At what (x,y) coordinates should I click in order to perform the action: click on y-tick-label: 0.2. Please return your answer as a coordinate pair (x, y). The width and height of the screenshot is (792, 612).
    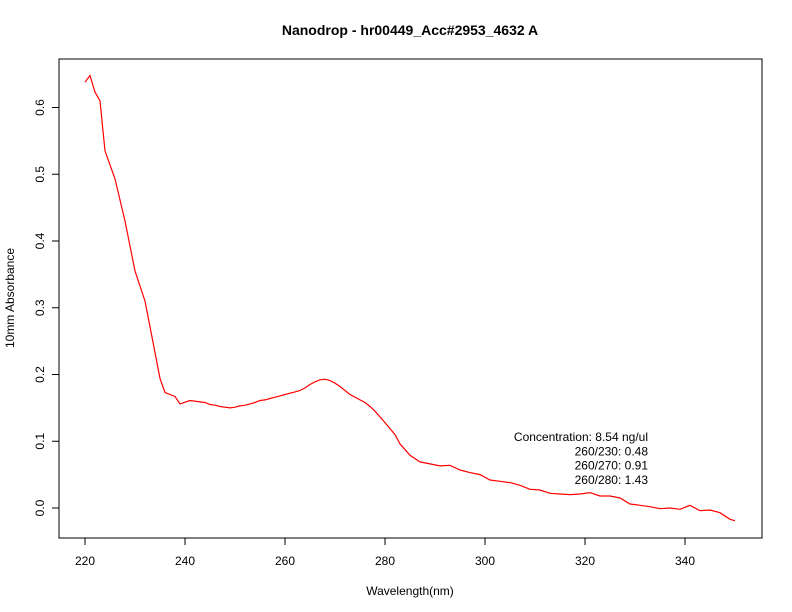
    Looking at the image, I should click on (40, 374).